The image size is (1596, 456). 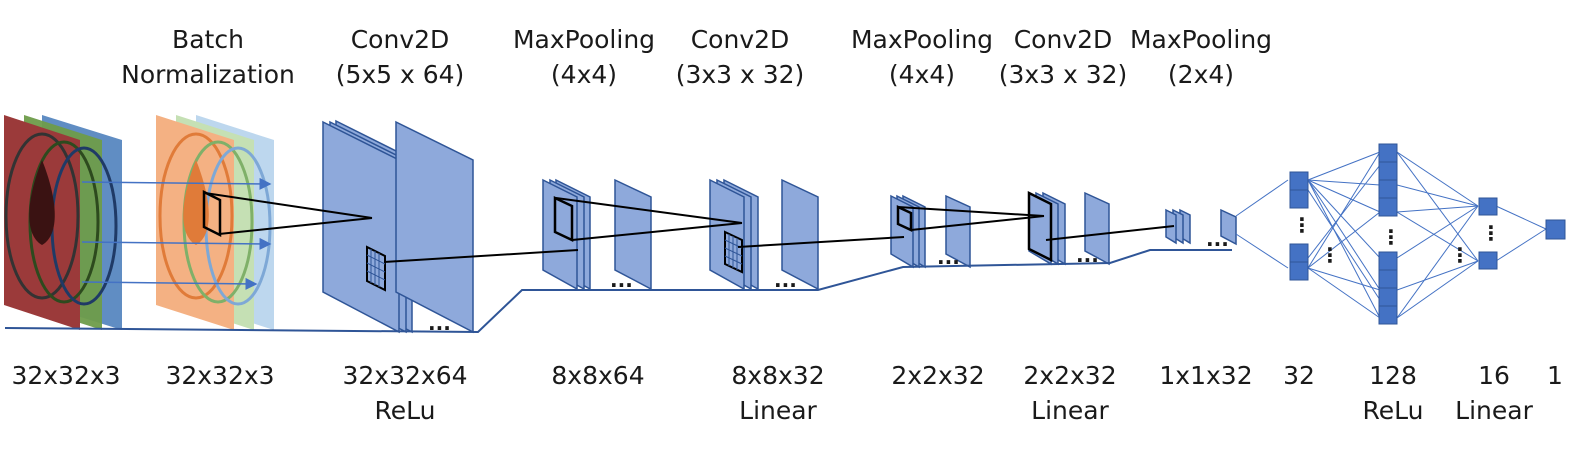 I want to click on baseline, so click(x=618, y=291).